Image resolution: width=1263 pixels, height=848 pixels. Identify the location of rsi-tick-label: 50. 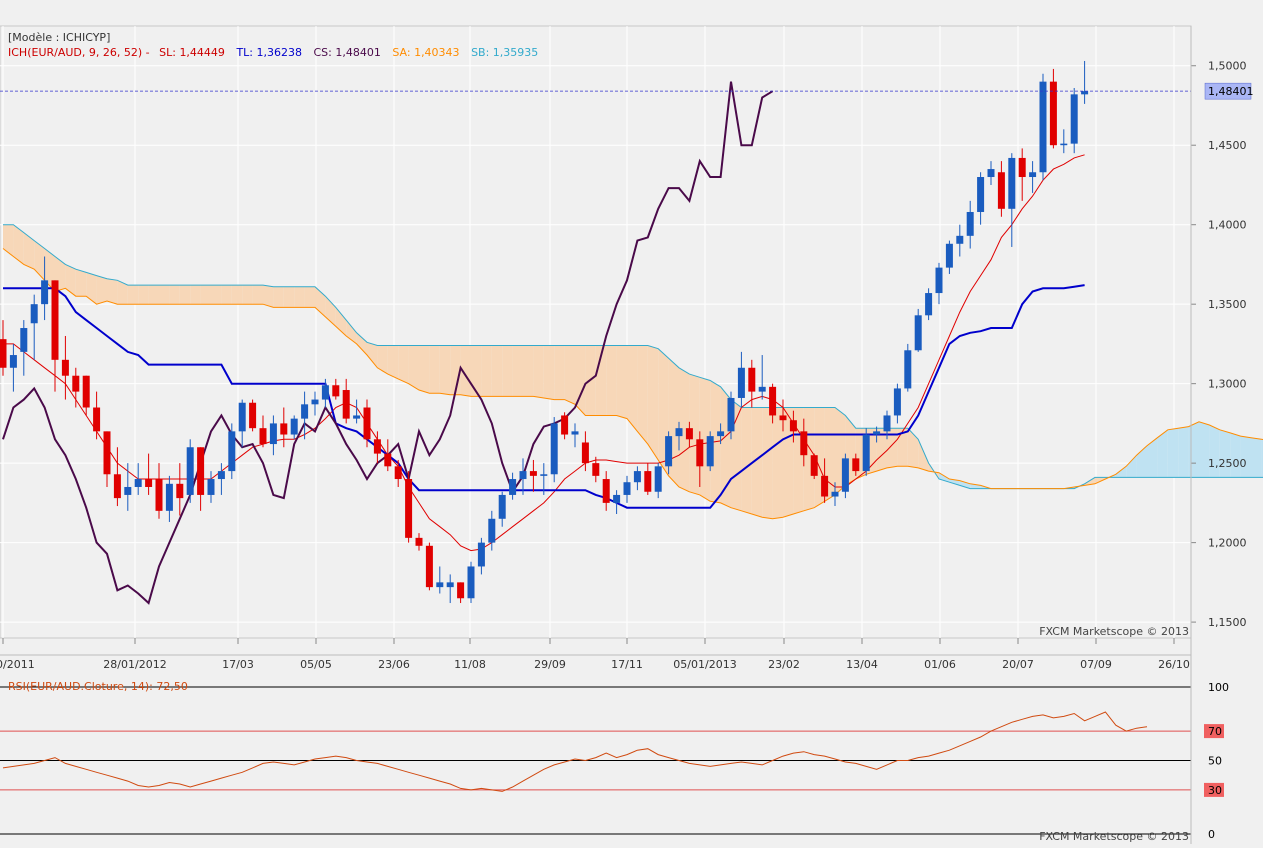
(1215, 761).